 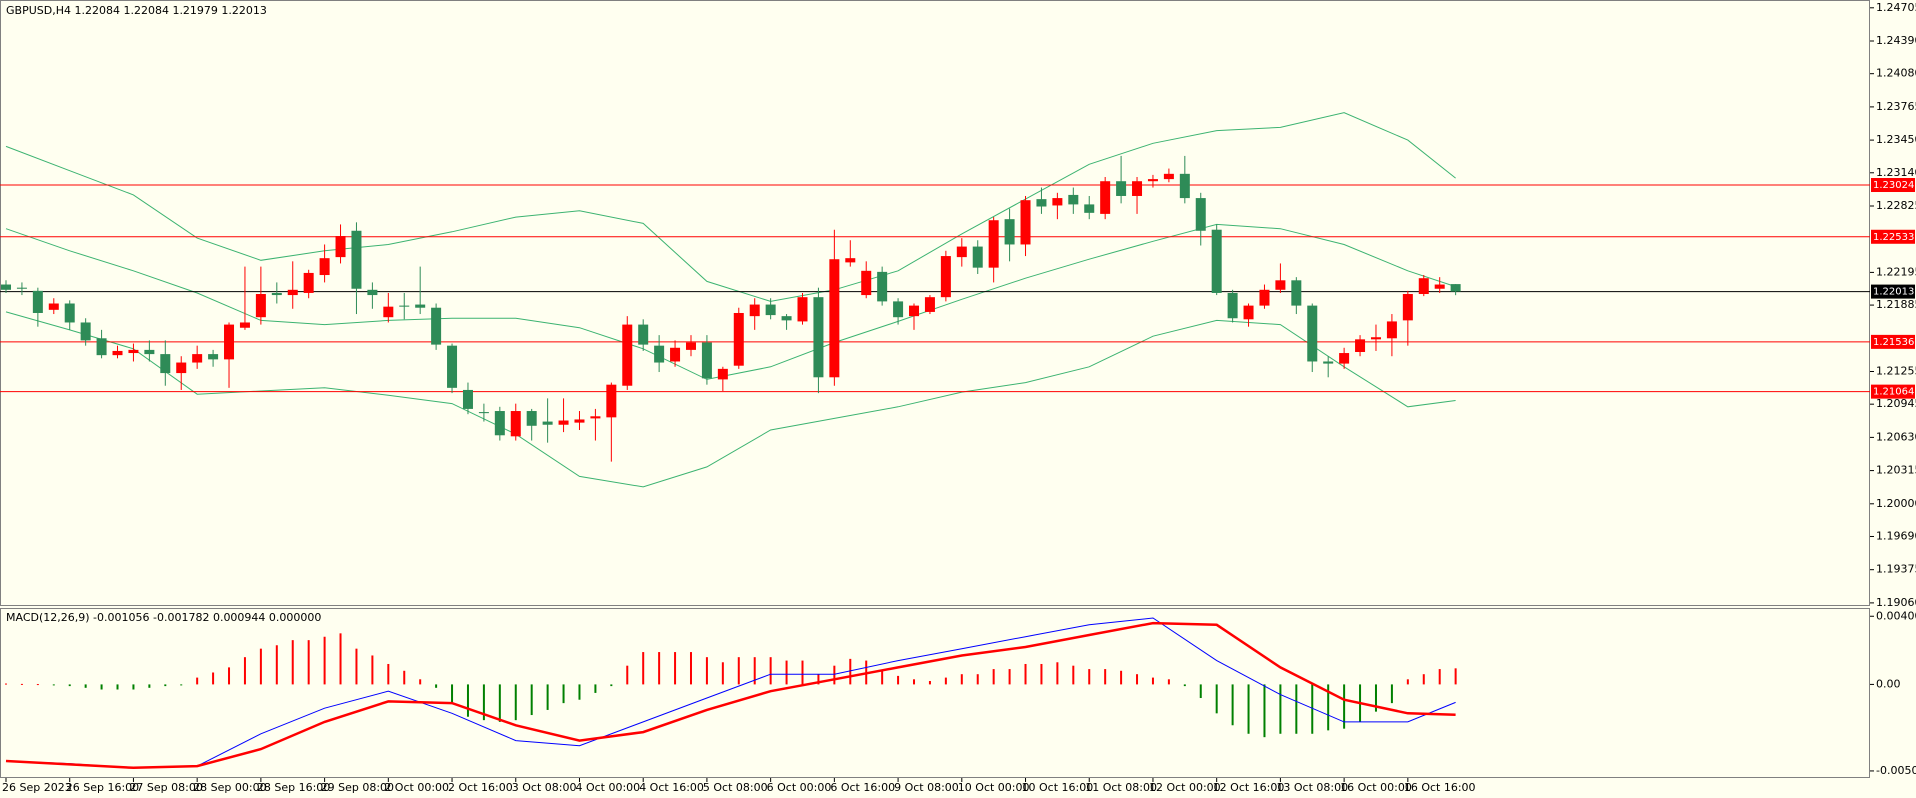 I want to click on level-label: 1.22013, so click(x=1893, y=292).